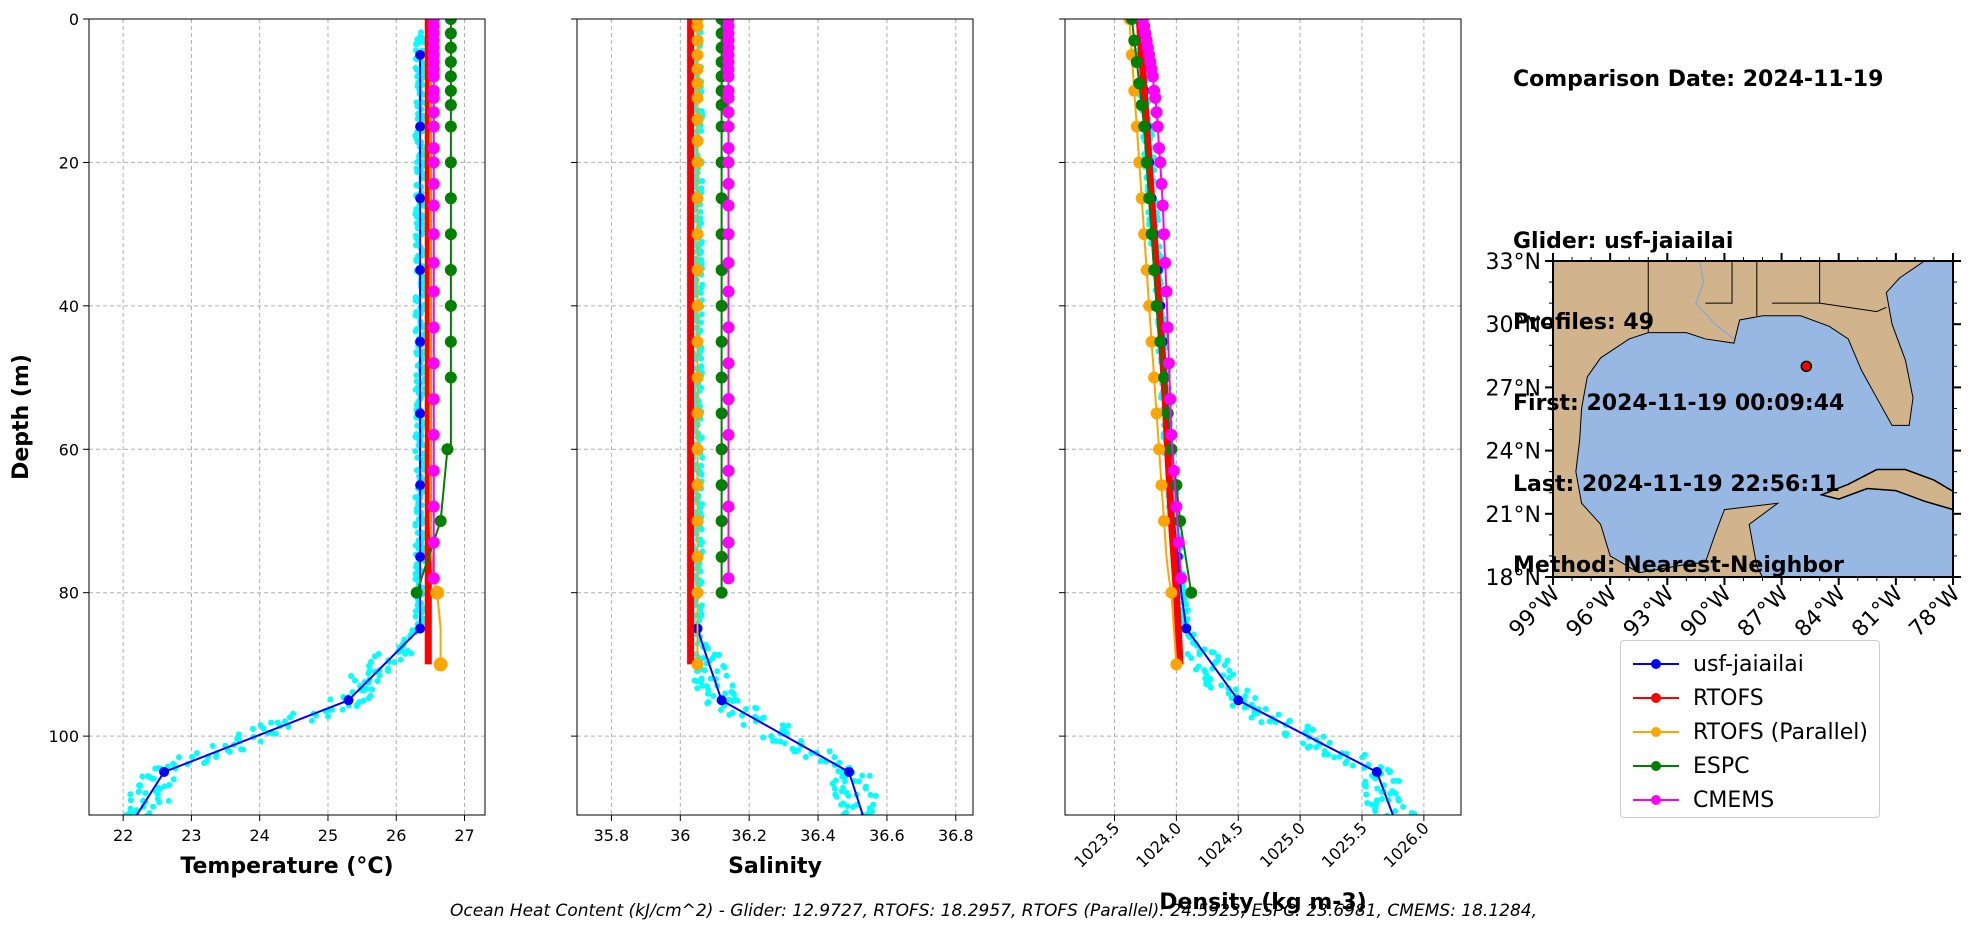  I want to click on x-tick-label: 36.2, so click(749, 835).